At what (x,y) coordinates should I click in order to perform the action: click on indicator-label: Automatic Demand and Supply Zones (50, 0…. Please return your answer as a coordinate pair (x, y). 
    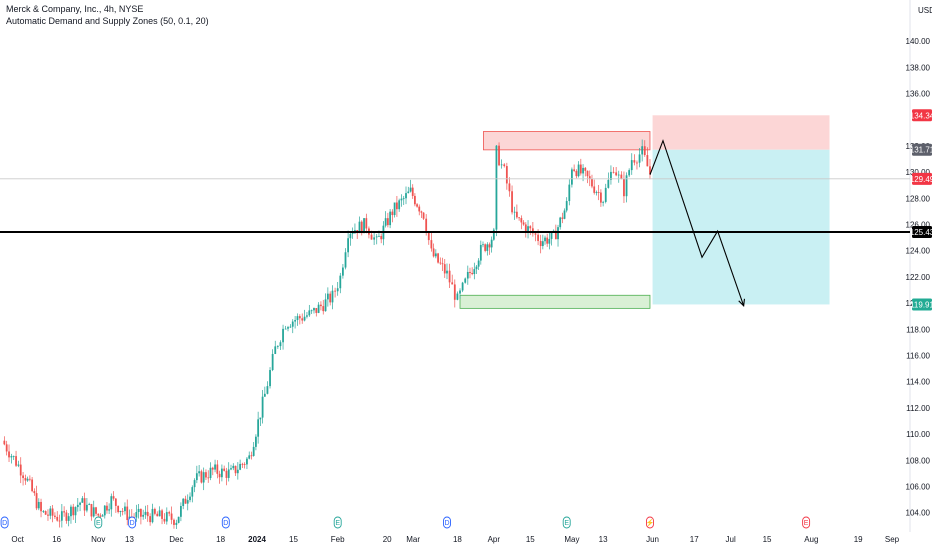
    Looking at the image, I should click on (107, 21).